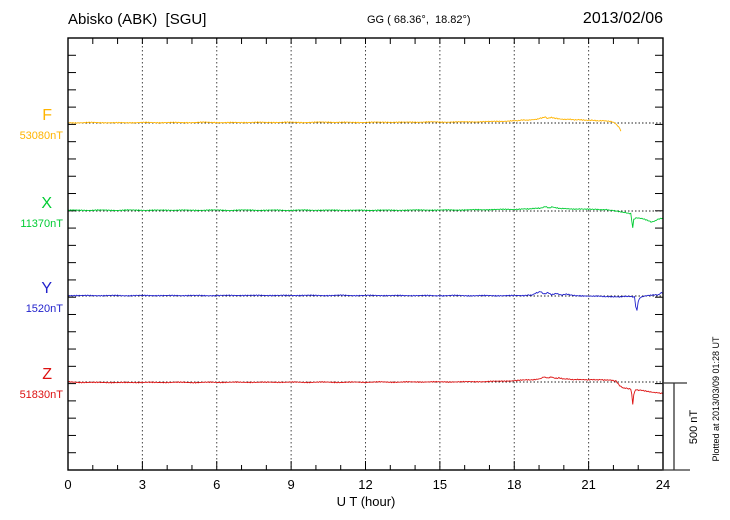 This screenshot has height=520, width=730. Describe the element at coordinates (344, 124) in the screenshot. I see `trace-F` at that location.